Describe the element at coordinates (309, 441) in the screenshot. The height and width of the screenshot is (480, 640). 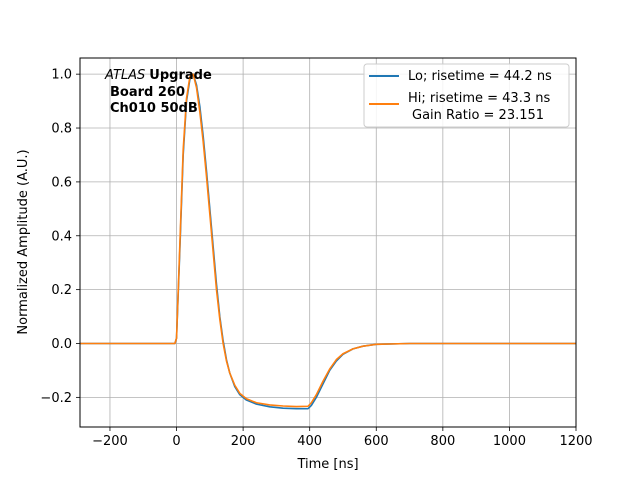
I see `x-tick-label: 400` at that location.